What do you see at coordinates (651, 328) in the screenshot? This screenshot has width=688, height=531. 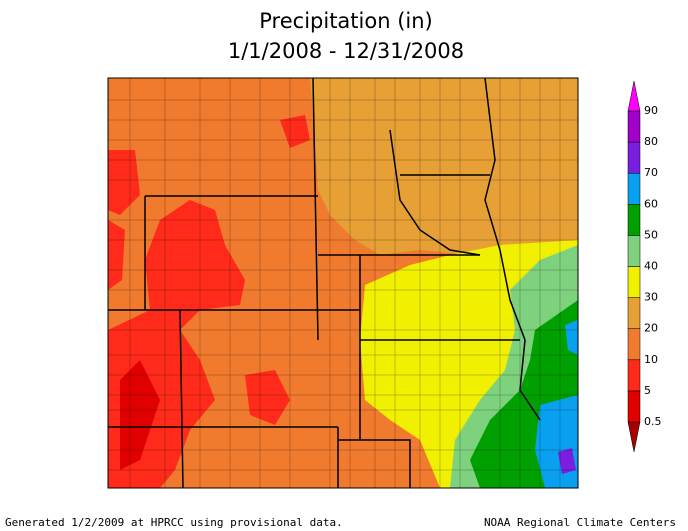 I see `legend-label: 20` at bounding box center [651, 328].